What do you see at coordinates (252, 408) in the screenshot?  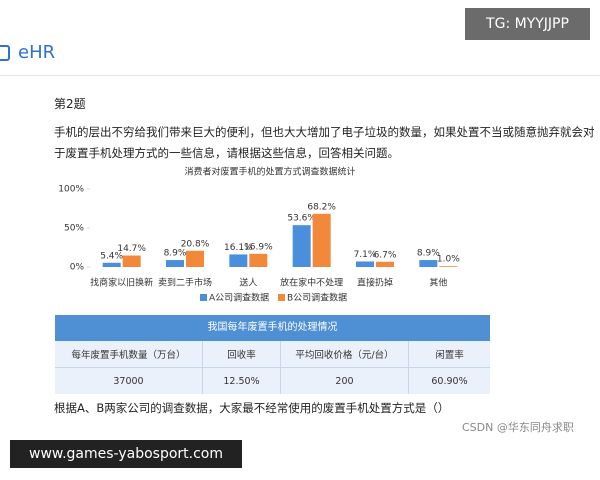 I see `question-prompt: 根据A、B两家公司的调查数据，大家最不经常使用的废置手机处置方式是（）` at bounding box center [252, 408].